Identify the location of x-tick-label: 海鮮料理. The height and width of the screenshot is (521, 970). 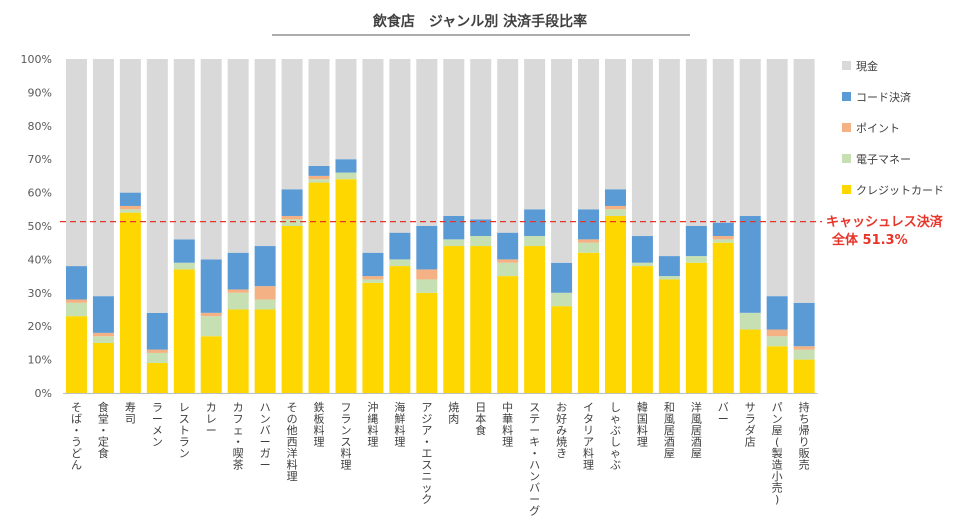
(399, 424).